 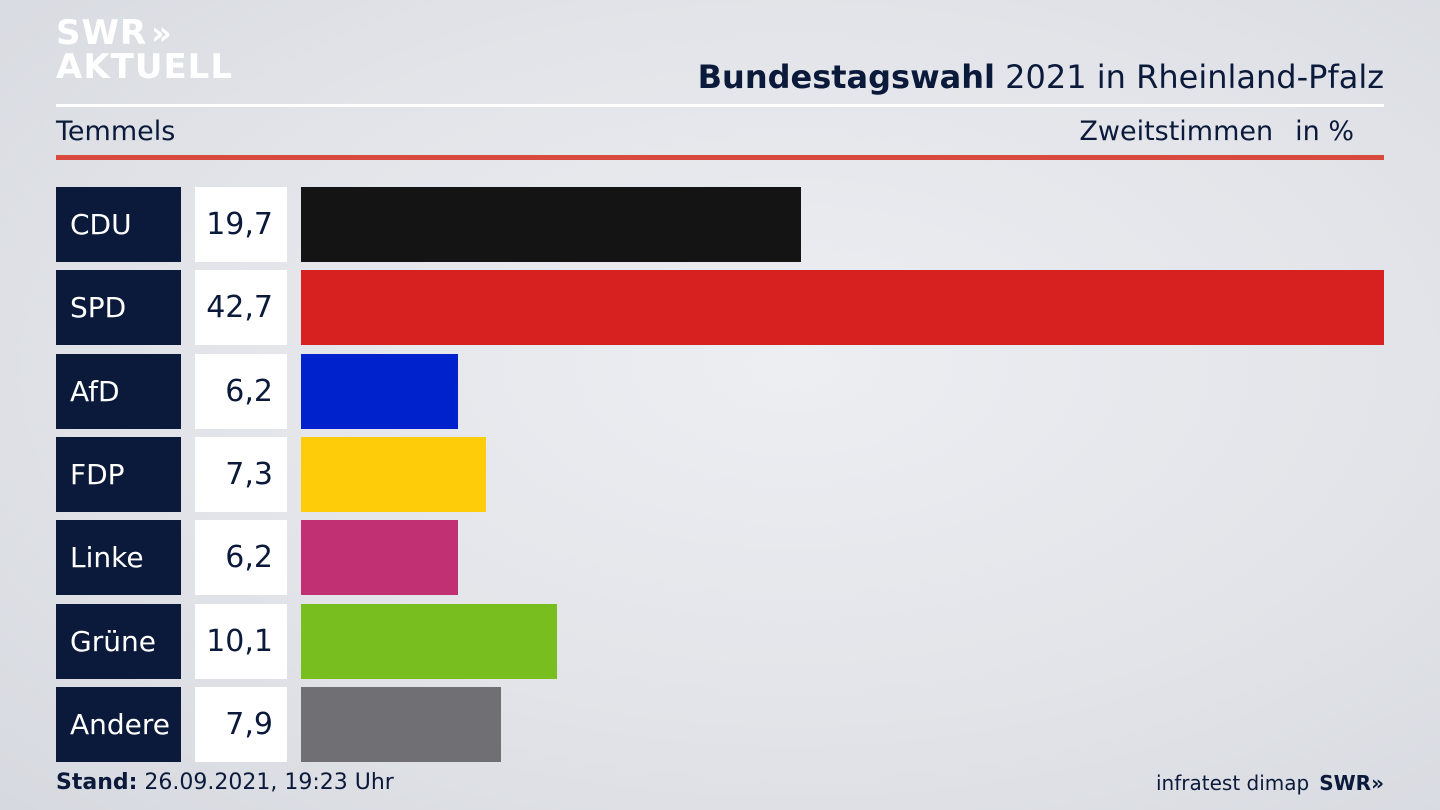 What do you see at coordinates (720, 641) in the screenshot?
I see `bar-row-grüne: Grüne 10,1` at bounding box center [720, 641].